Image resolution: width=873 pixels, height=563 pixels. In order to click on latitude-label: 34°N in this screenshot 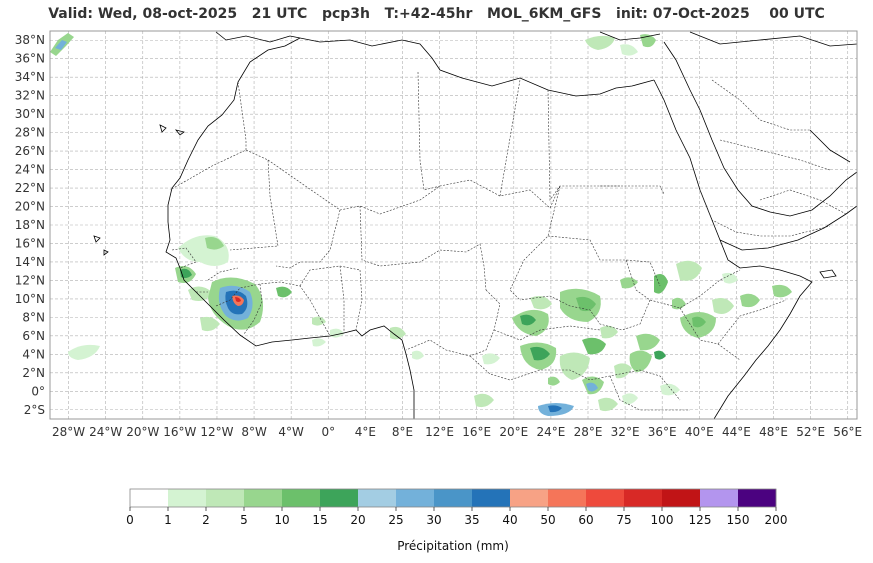, I will do `click(30, 77)`.